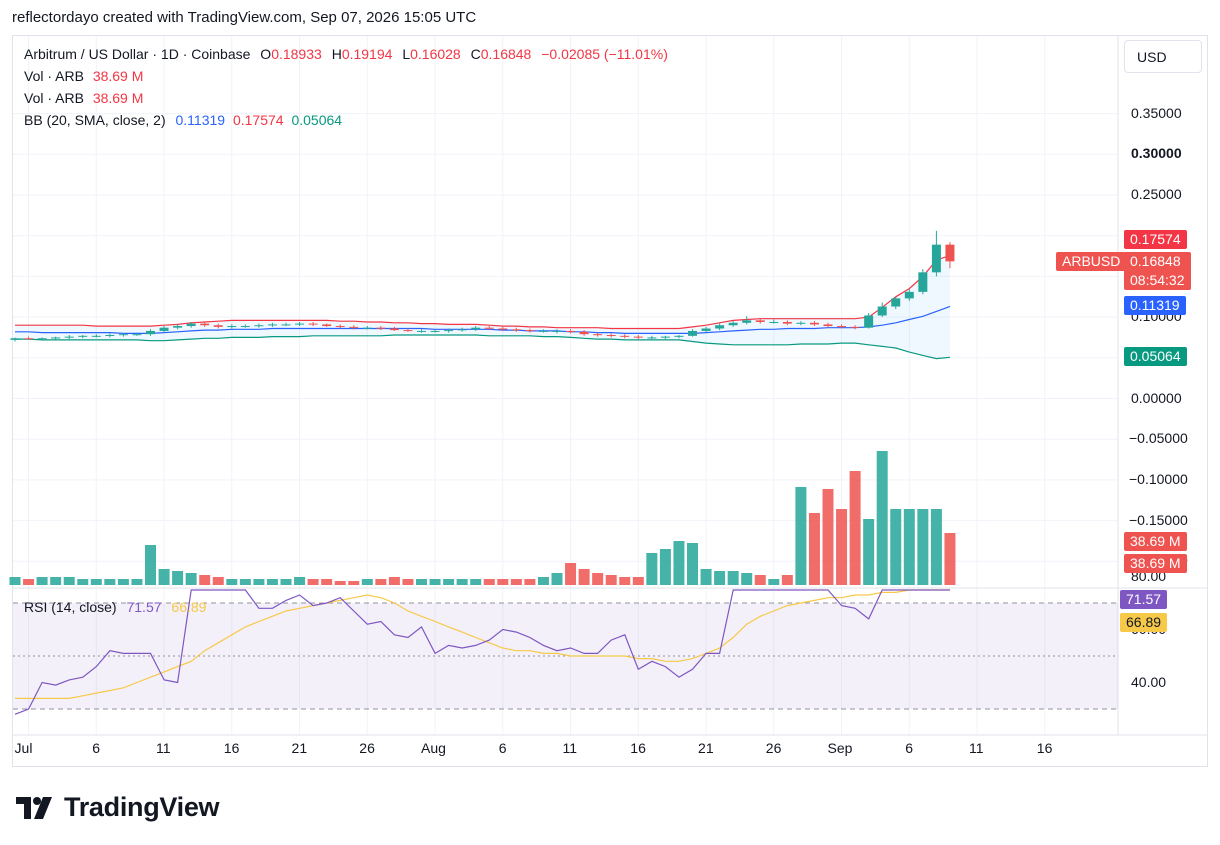  Describe the element at coordinates (482, 518) in the screenshot. I see `volume-bars` at that location.